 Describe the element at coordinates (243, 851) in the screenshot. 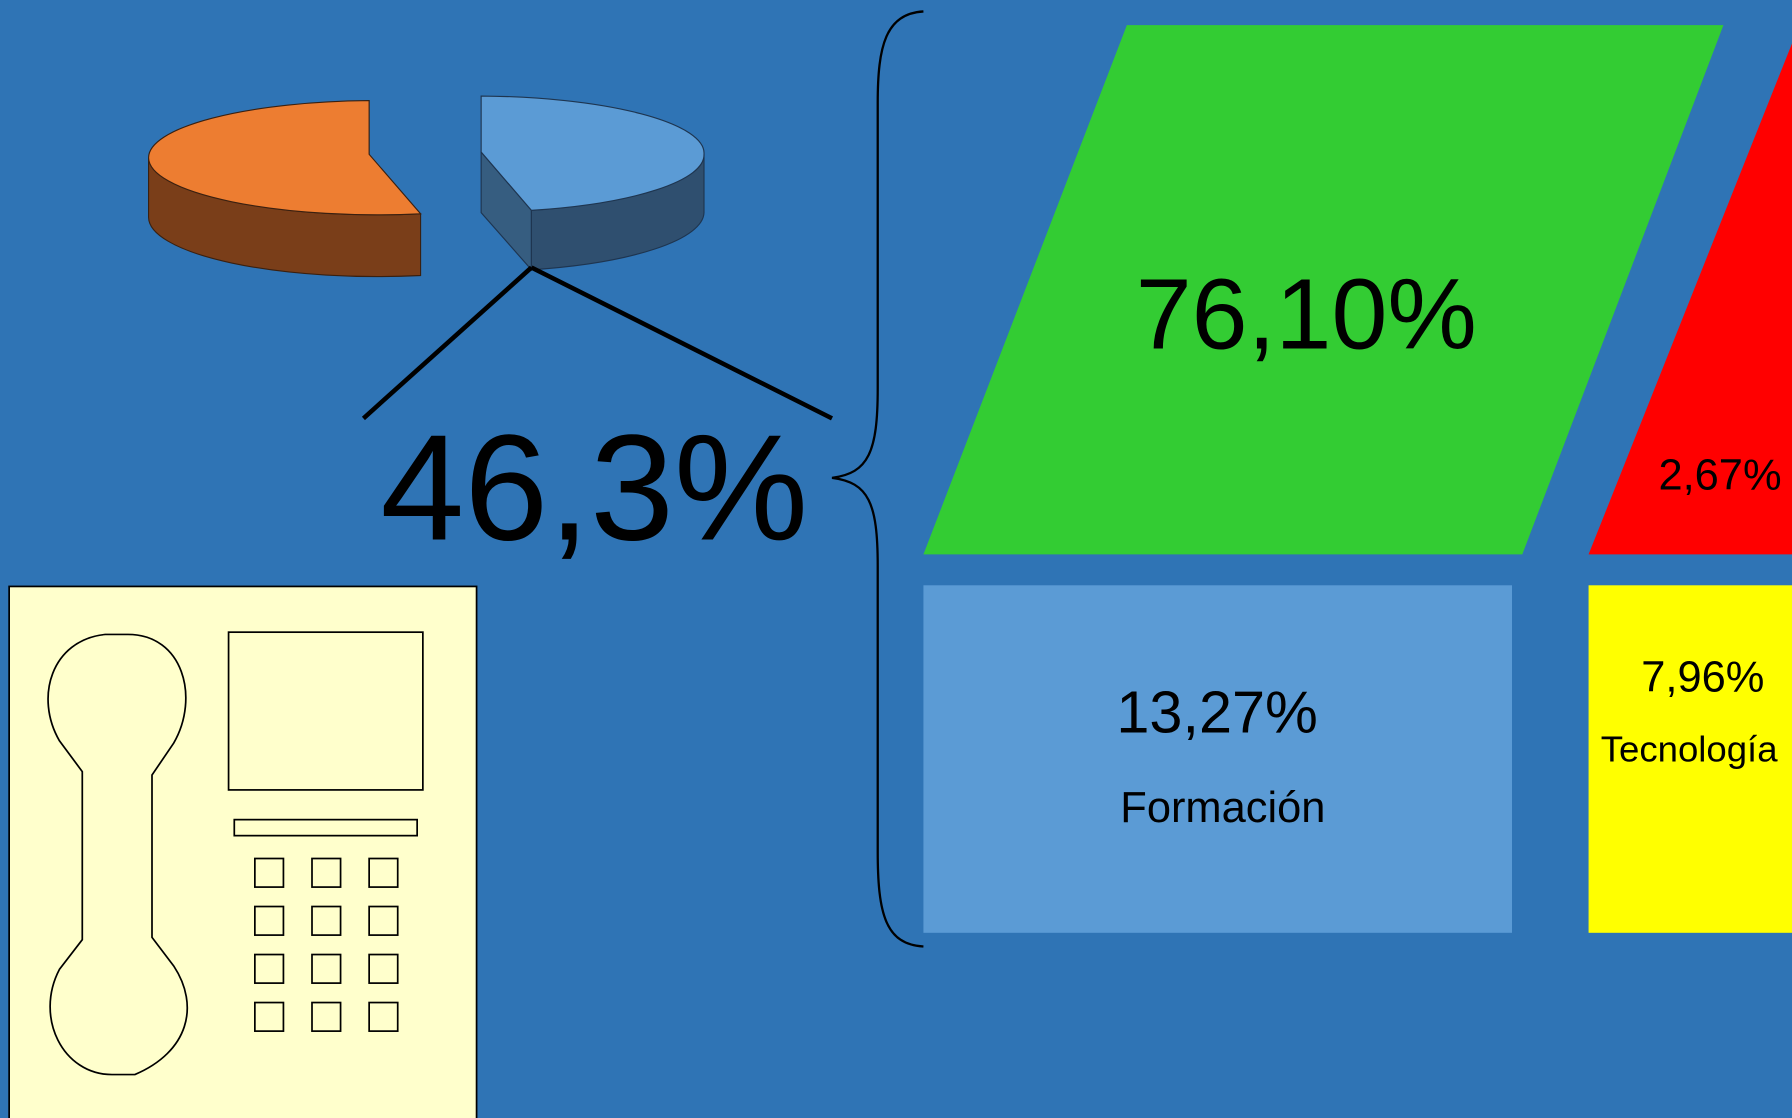

I see `phone-icon` at that location.